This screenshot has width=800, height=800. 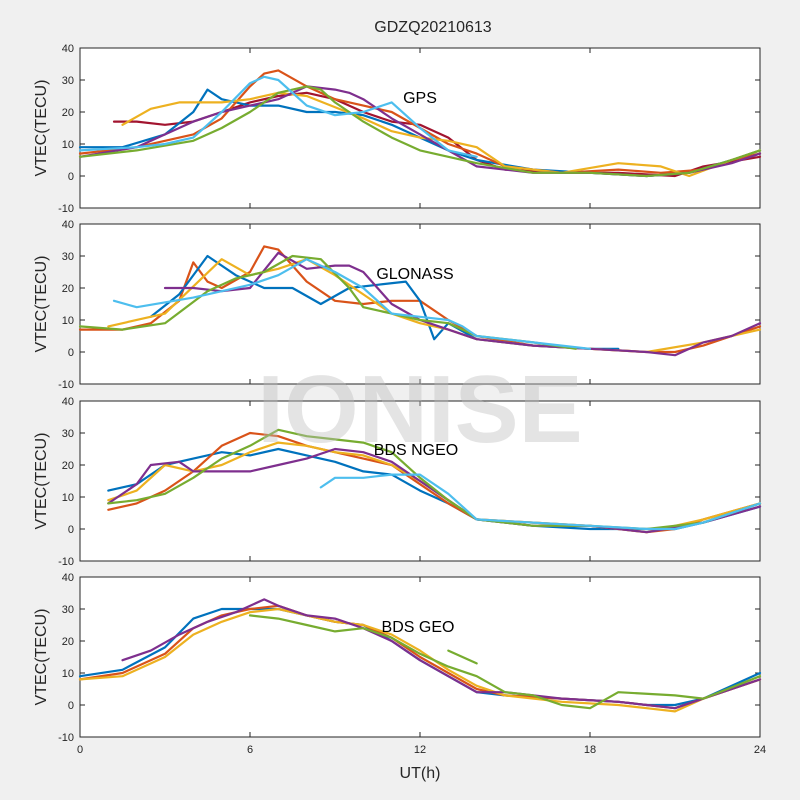 What do you see at coordinates (420, 773) in the screenshot?
I see `x-axis-label: UT(h)` at bounding box center [420, 773].